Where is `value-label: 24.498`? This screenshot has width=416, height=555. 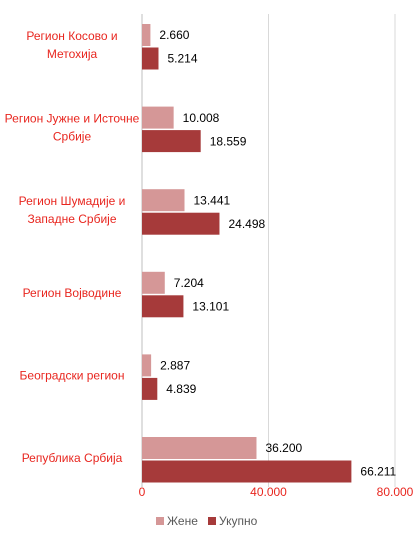 value-label: 24.498 is located at coordinates (246, 224).